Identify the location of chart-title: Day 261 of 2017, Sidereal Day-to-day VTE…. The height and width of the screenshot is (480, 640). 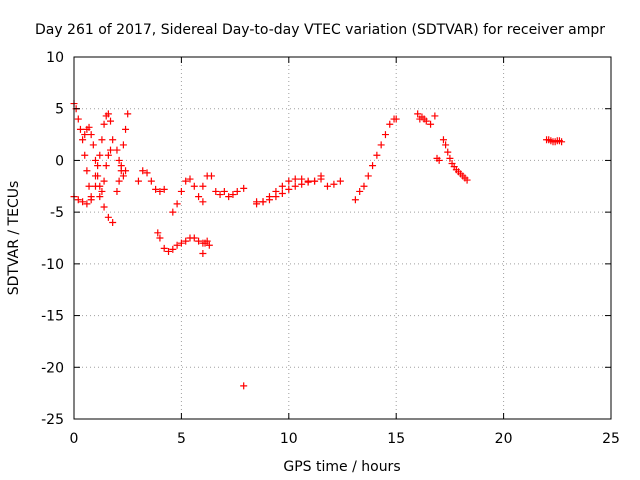
(320, 30).